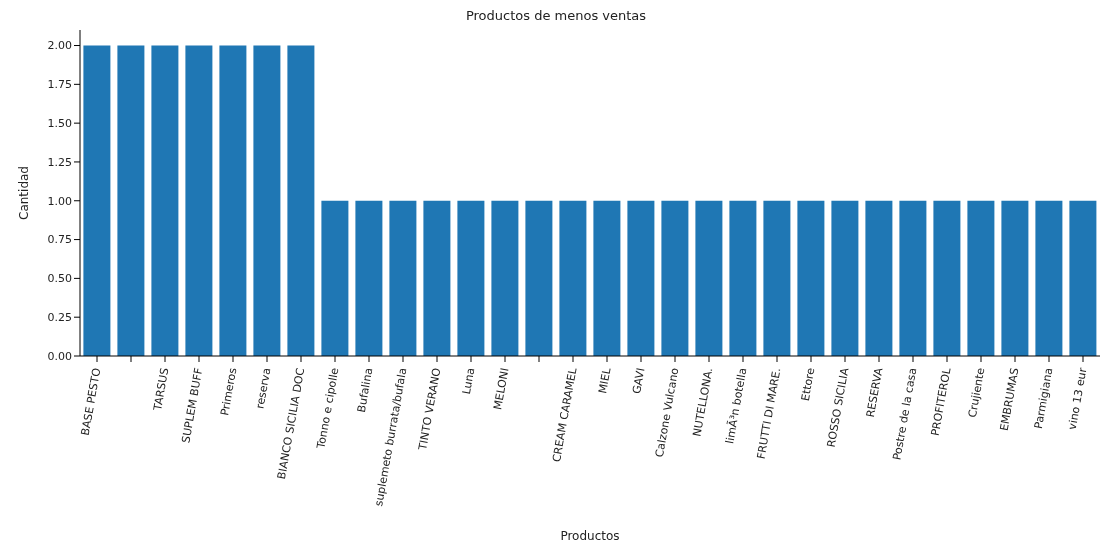 This screenshot has width=1112, height=550. Describe the element at coordinates (365, 390) in the screenshot. I see `x-tick-label: Bufalina` at that location.